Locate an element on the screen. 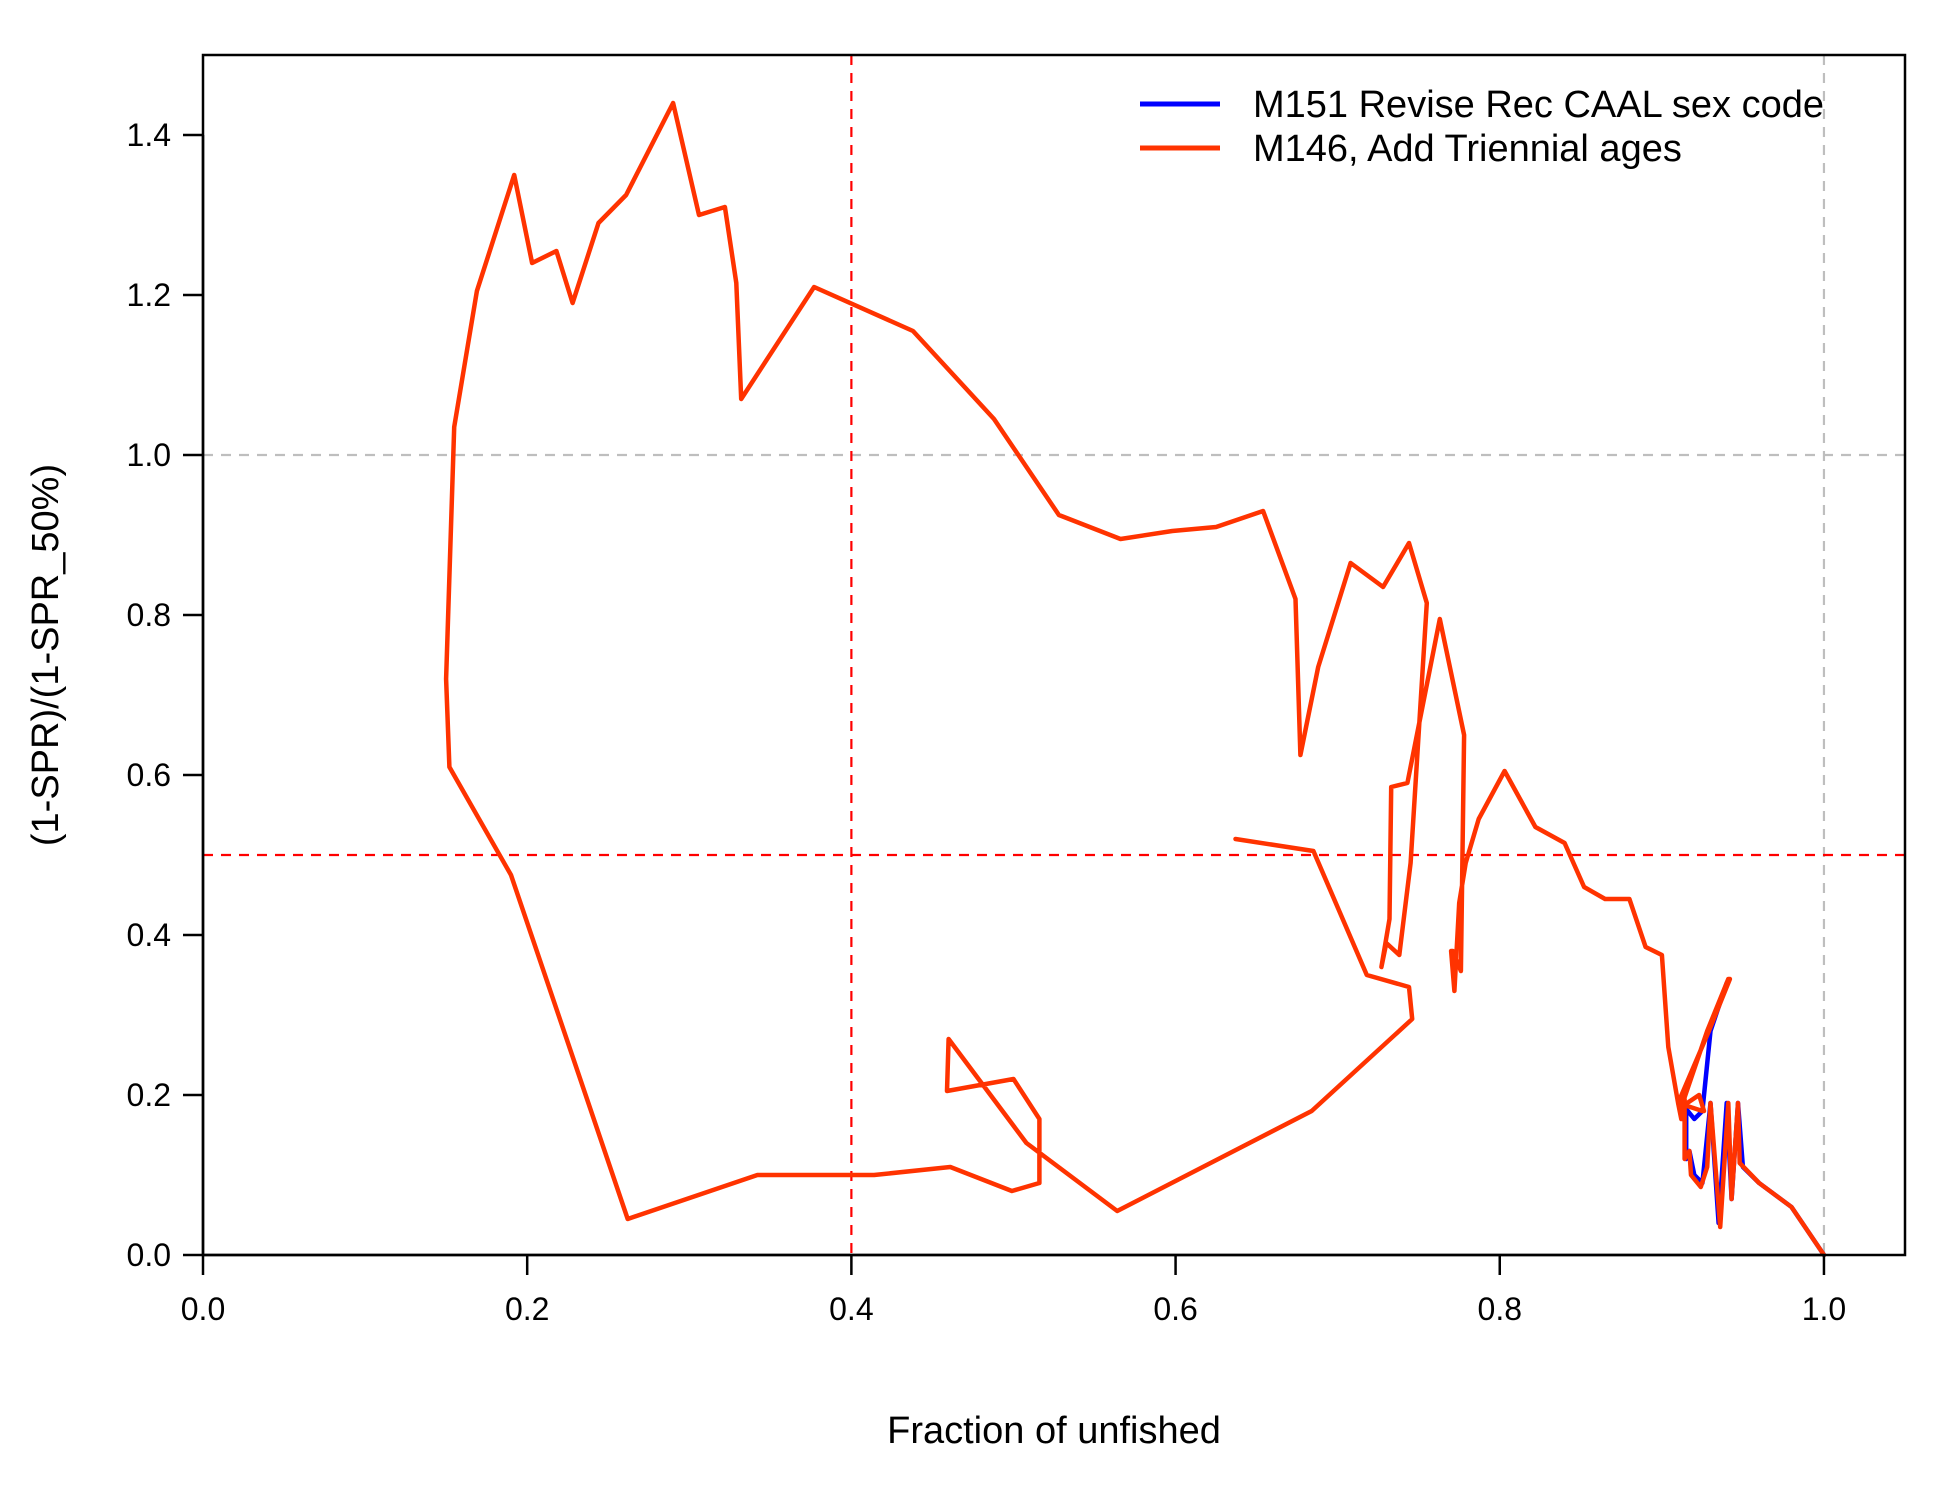 The width and height of the screenshot is (1950, 1500). y-axis: 0.0 0.2 0.4 0.6 0.8 1.0 1.2 1.4 is located at coordinates (166, 695).